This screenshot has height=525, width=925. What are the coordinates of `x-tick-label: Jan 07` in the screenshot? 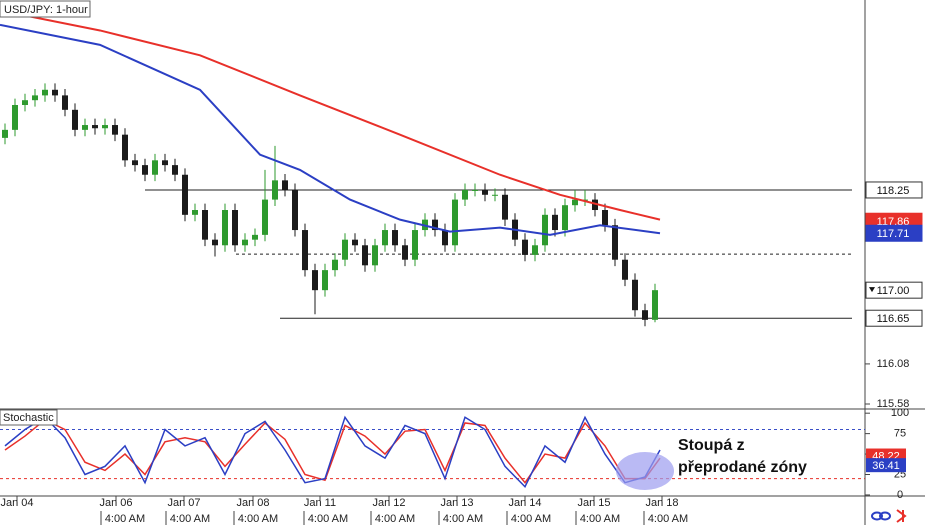 It's located at (183, 503).